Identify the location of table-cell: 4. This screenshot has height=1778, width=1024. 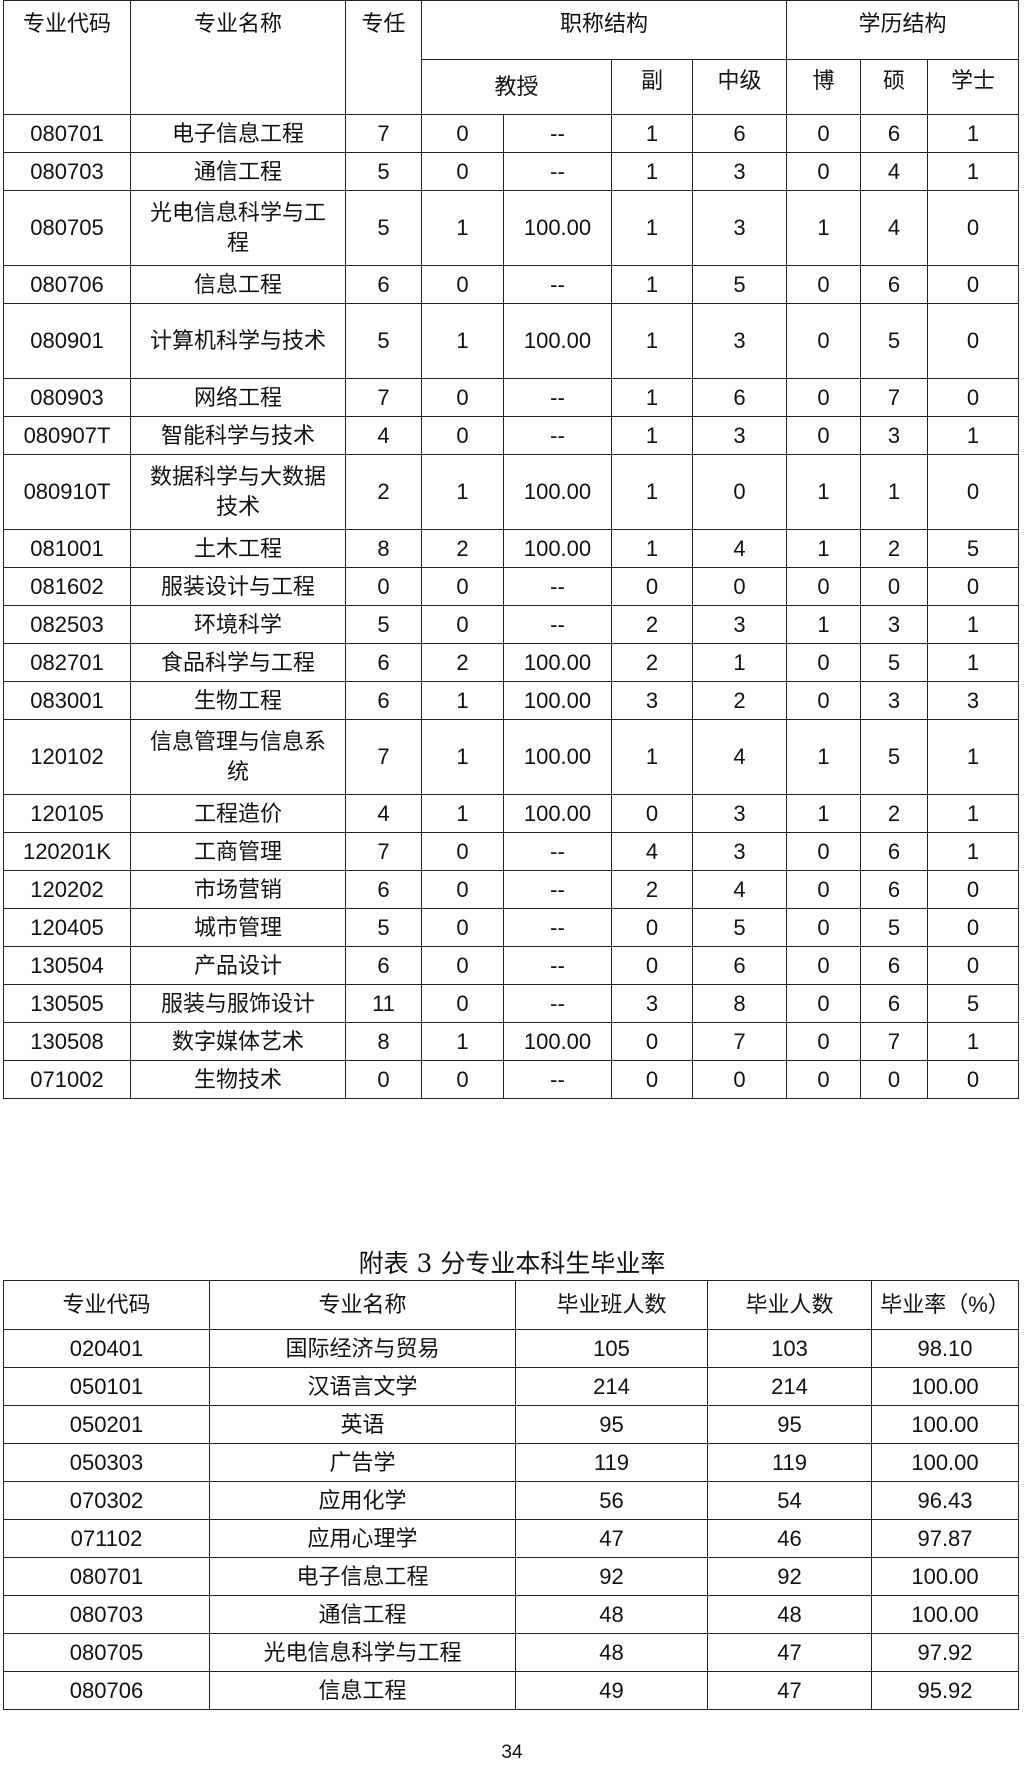
(739, 889).